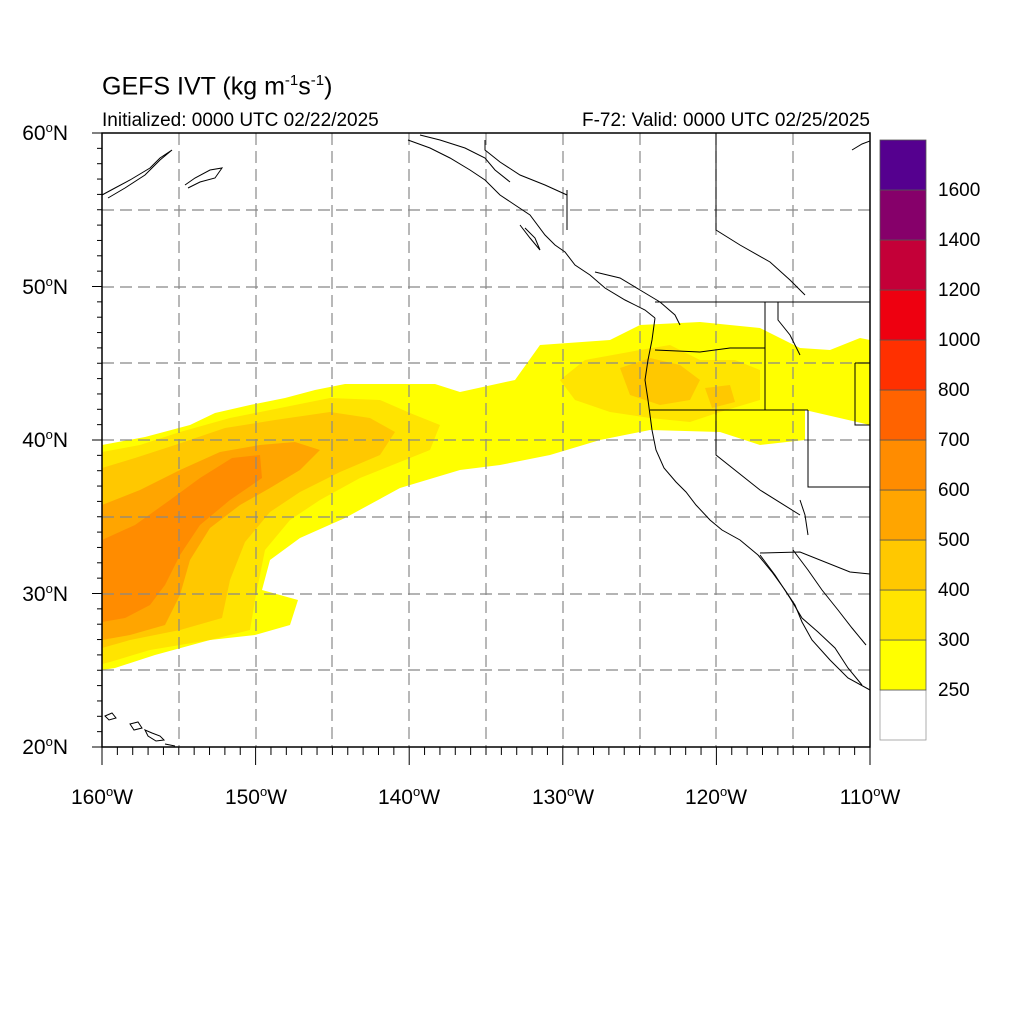 This screenshot has height=1024, width=1024. Describe the element at coordinates (870, 796) in the screenshot. I see `lon-label-110w: 110oW` at that location.